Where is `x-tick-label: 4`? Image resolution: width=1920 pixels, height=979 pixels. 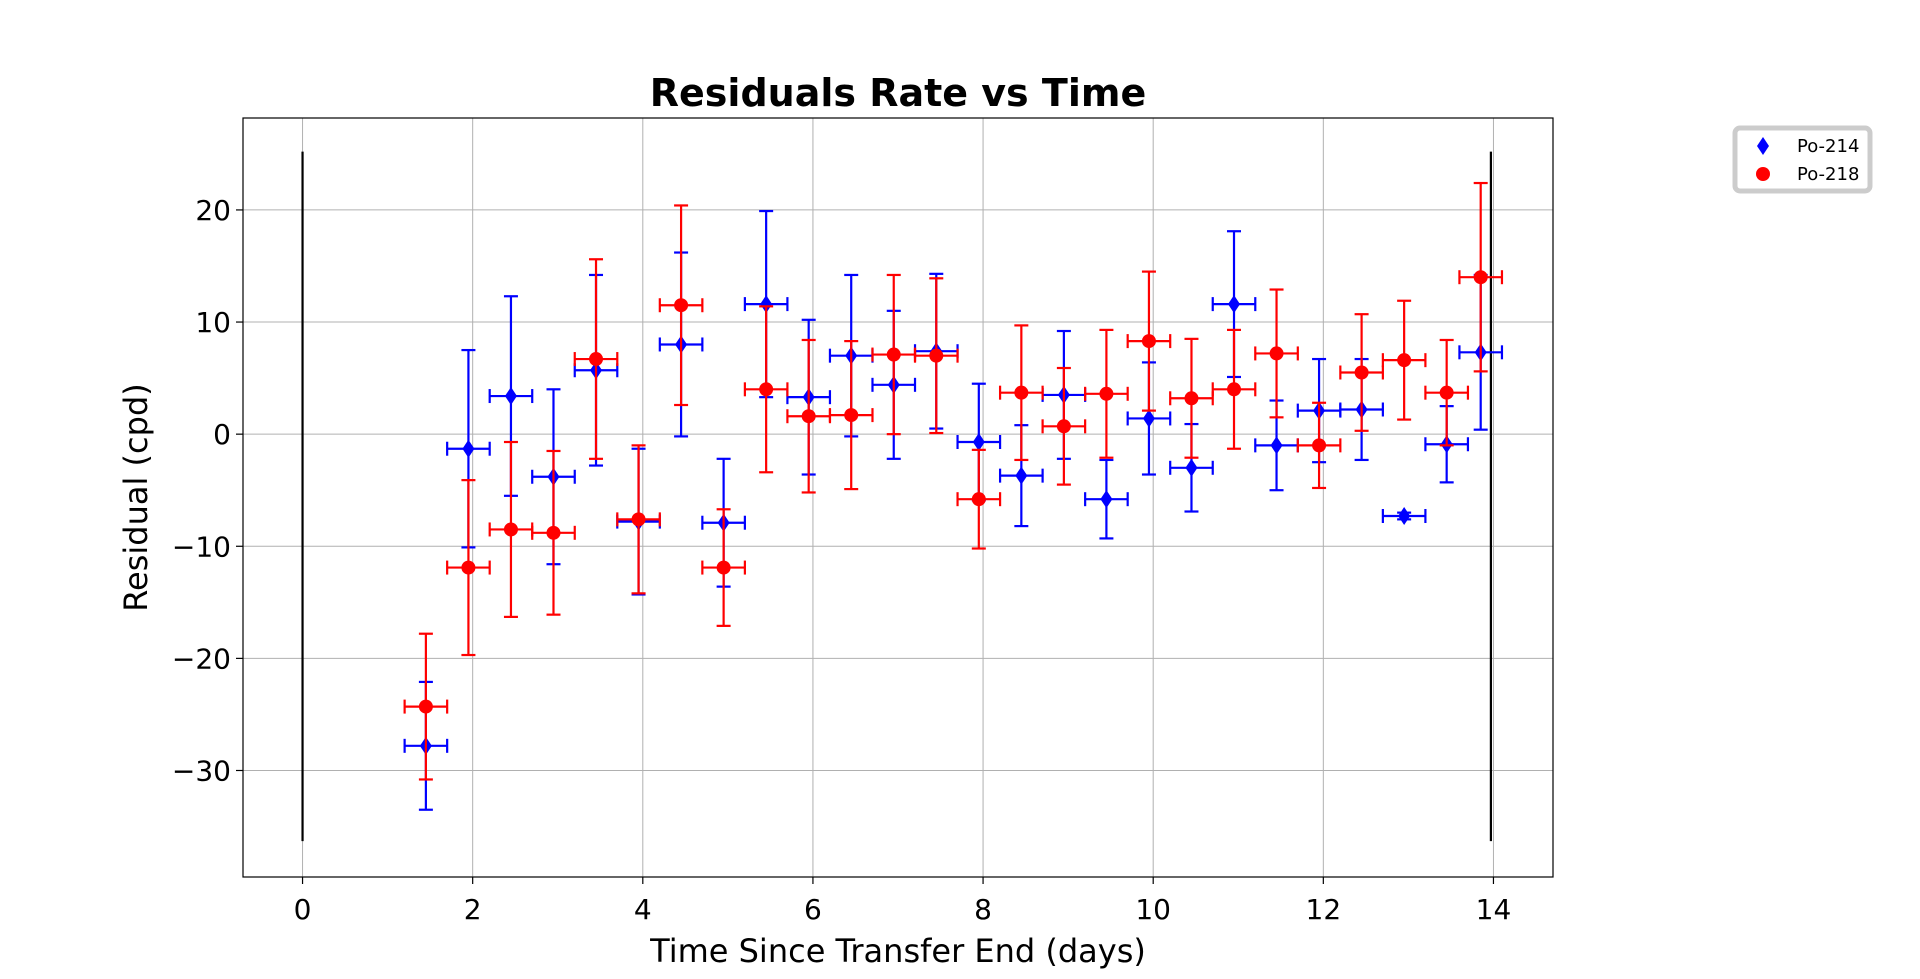 x-tick-label: 4 is located at coordinates (643, 909).